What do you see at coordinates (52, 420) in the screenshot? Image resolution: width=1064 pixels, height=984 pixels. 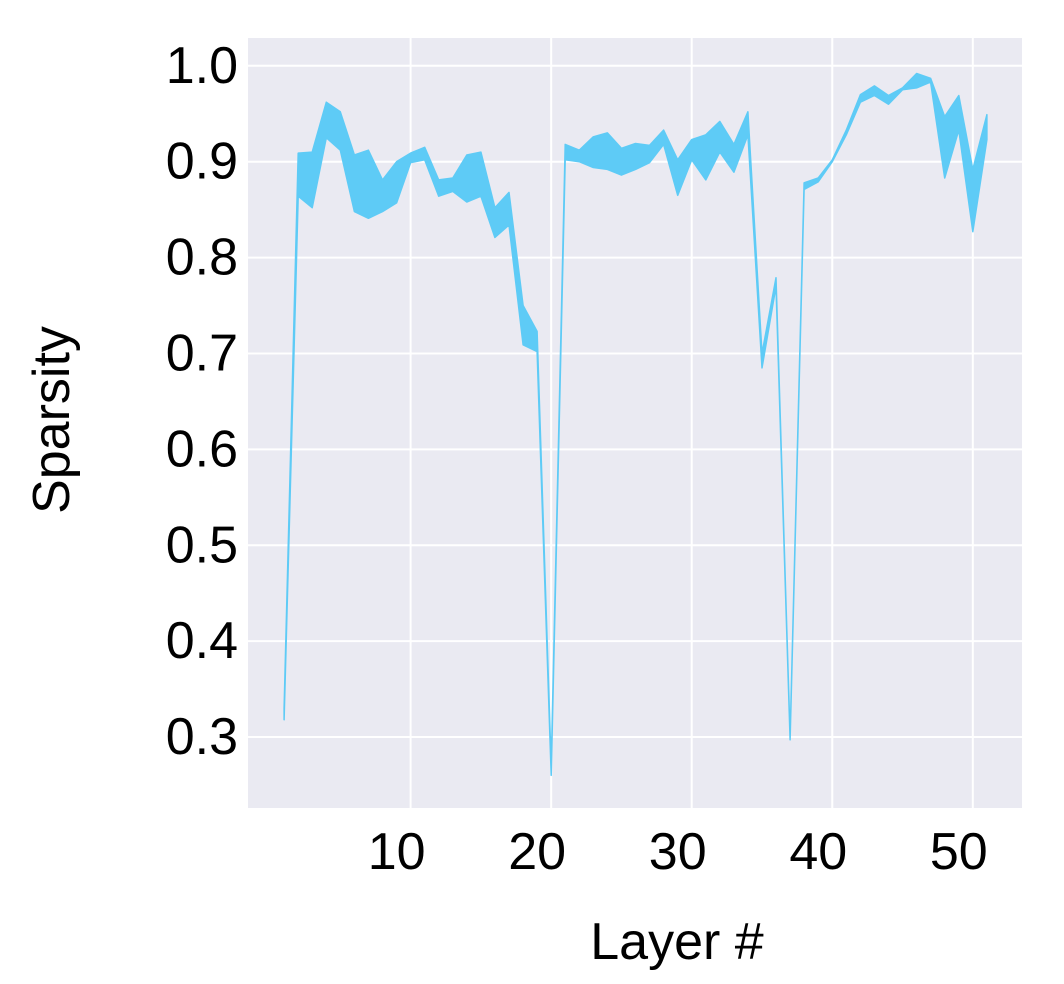 I see `y-axis-label: Sparsity` at bounding box center [52, 420].